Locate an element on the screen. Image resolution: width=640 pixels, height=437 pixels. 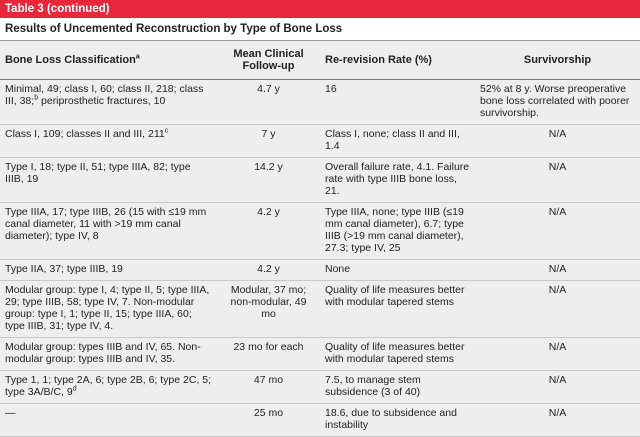
column-header: Bone Loss Classificationa is located at coordinates (108, 60).